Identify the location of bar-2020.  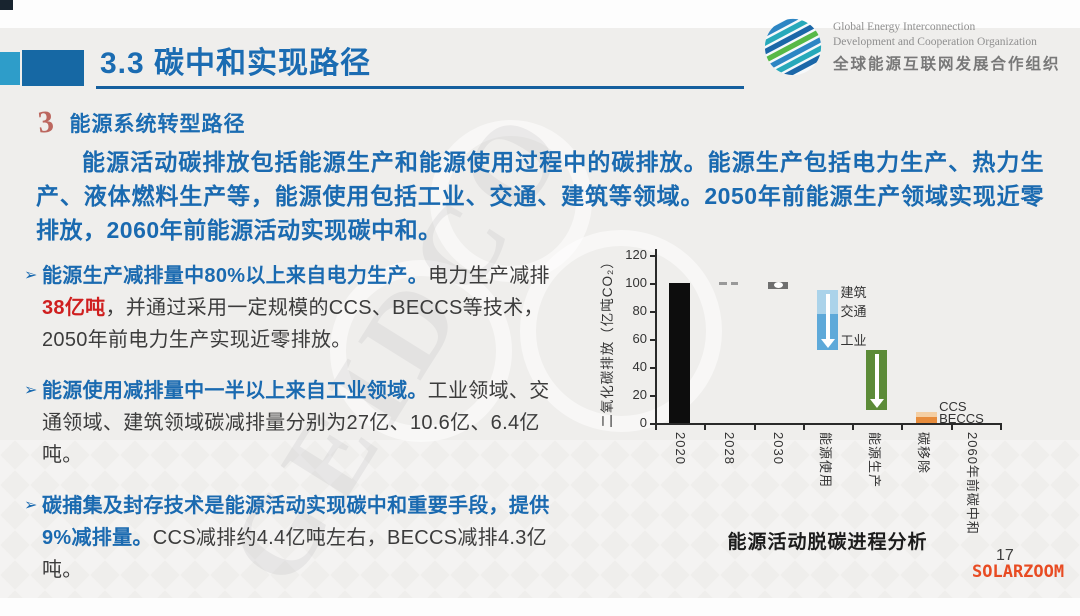
(680, 353).